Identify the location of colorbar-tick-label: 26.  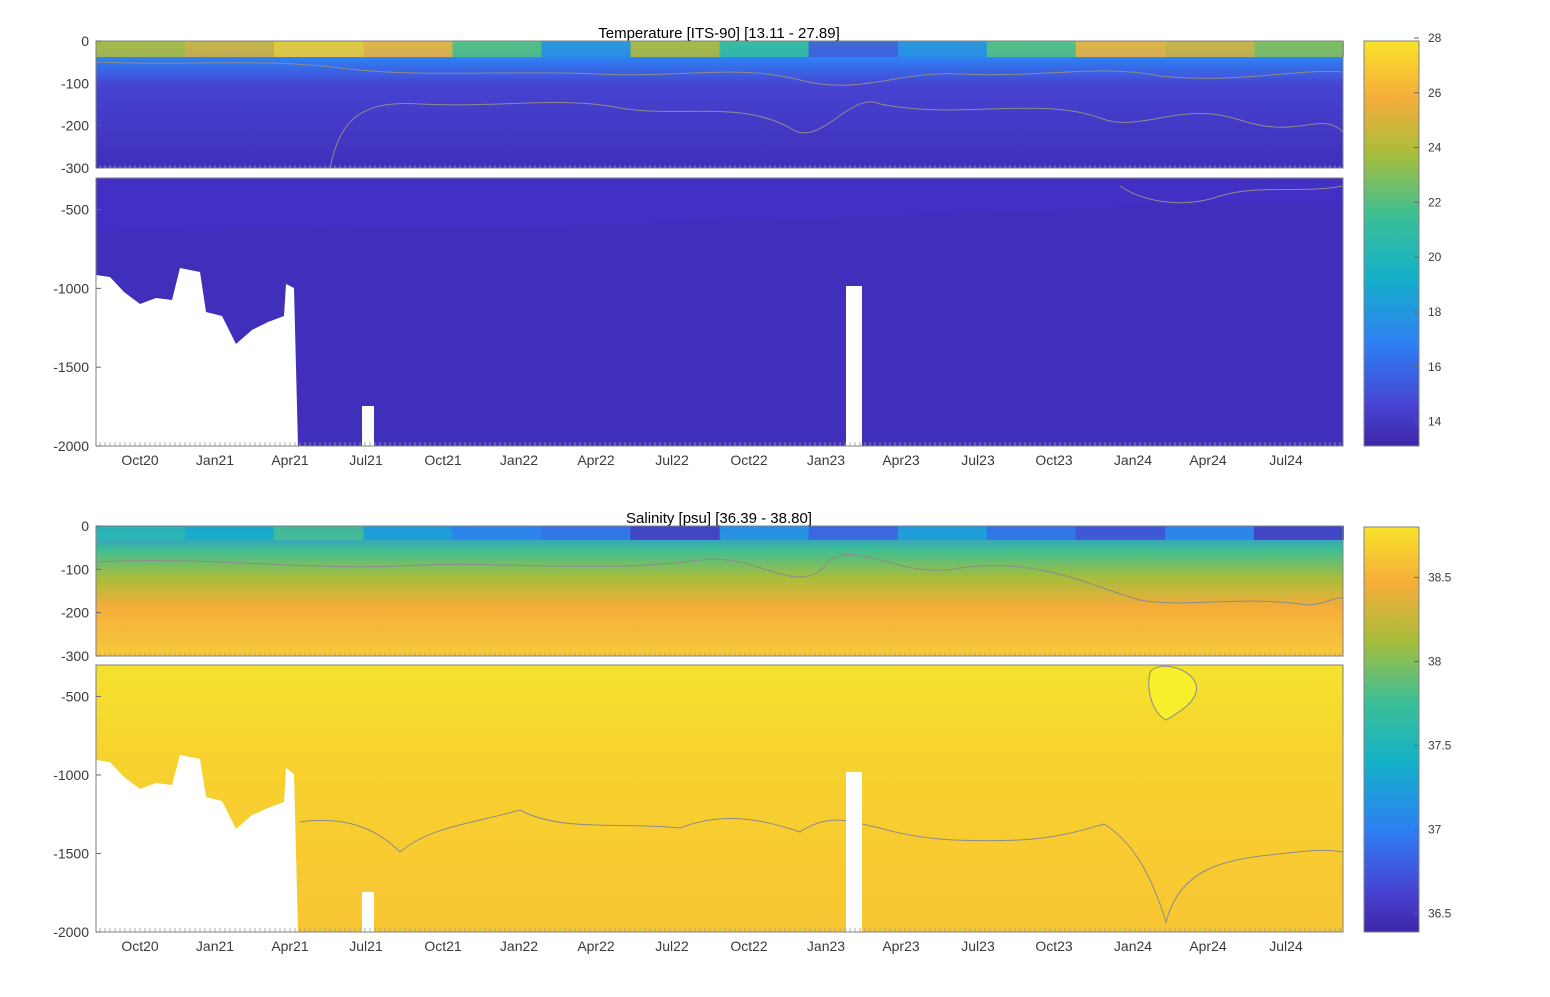
(1435, 93).